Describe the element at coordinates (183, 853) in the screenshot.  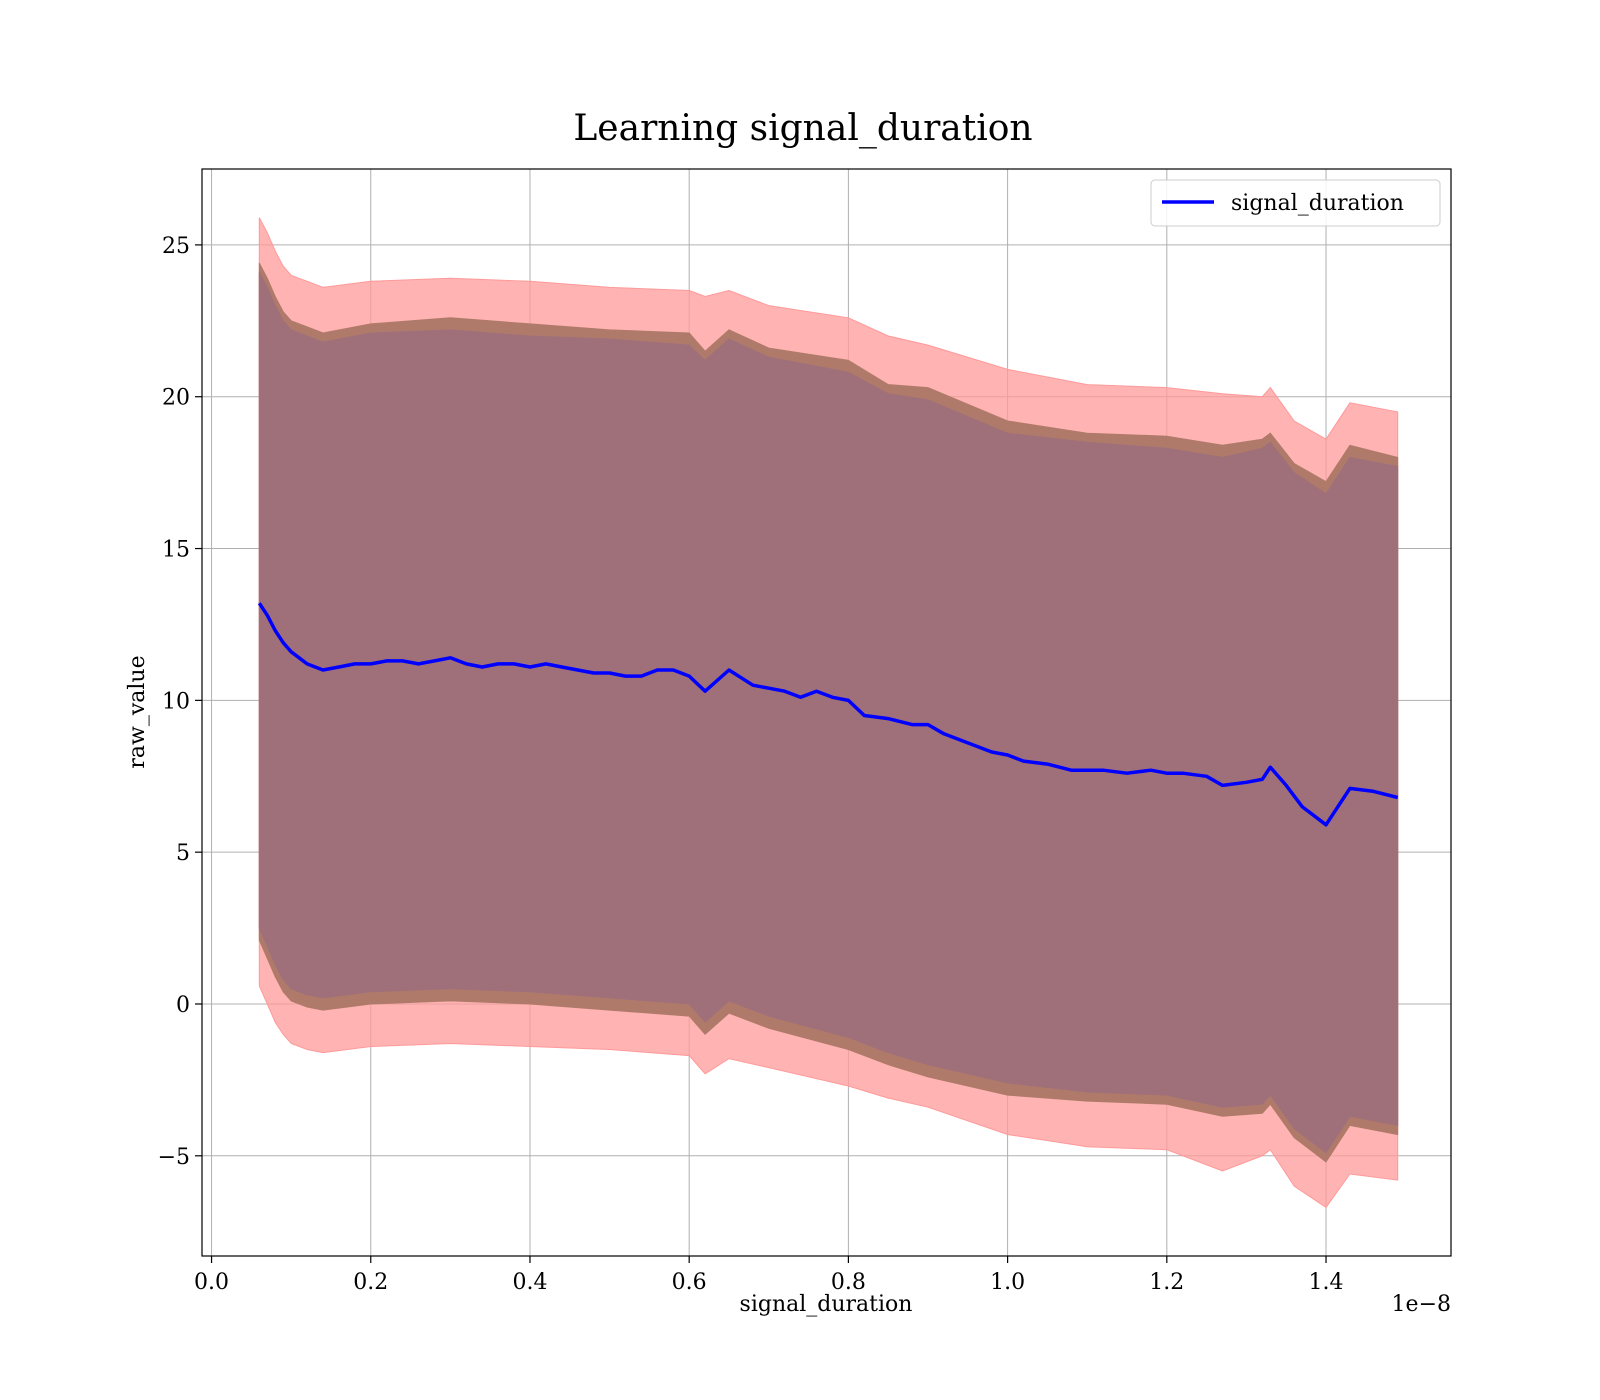
I see `y-tick-label: 5` at that location.